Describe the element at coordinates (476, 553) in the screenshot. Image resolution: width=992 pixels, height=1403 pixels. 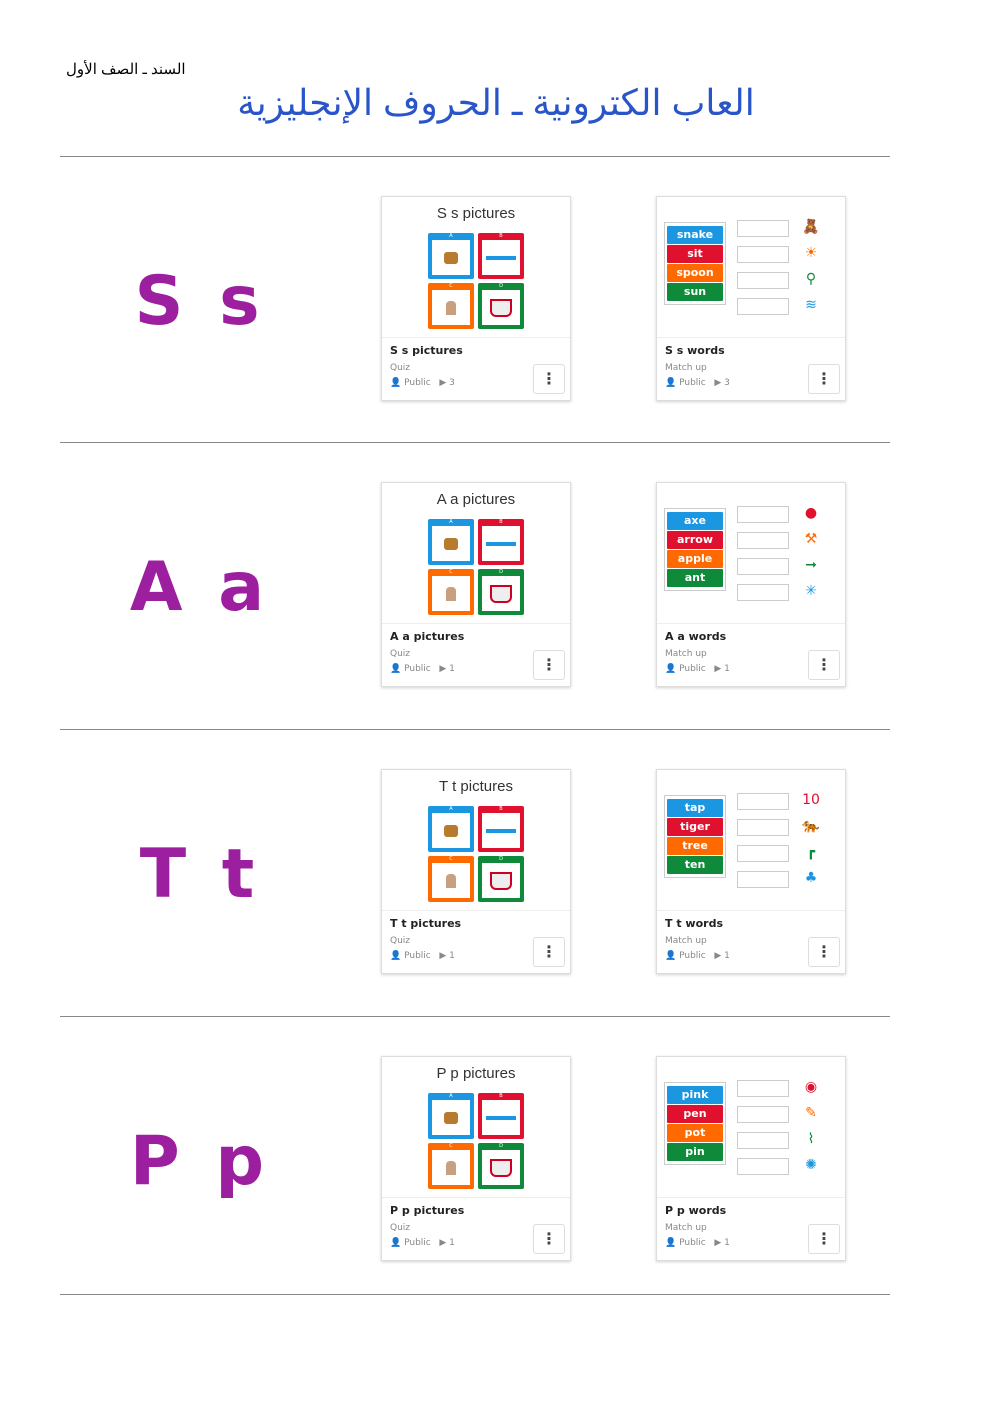
I see `thumbnail: A a pictures A B C D` at that location.